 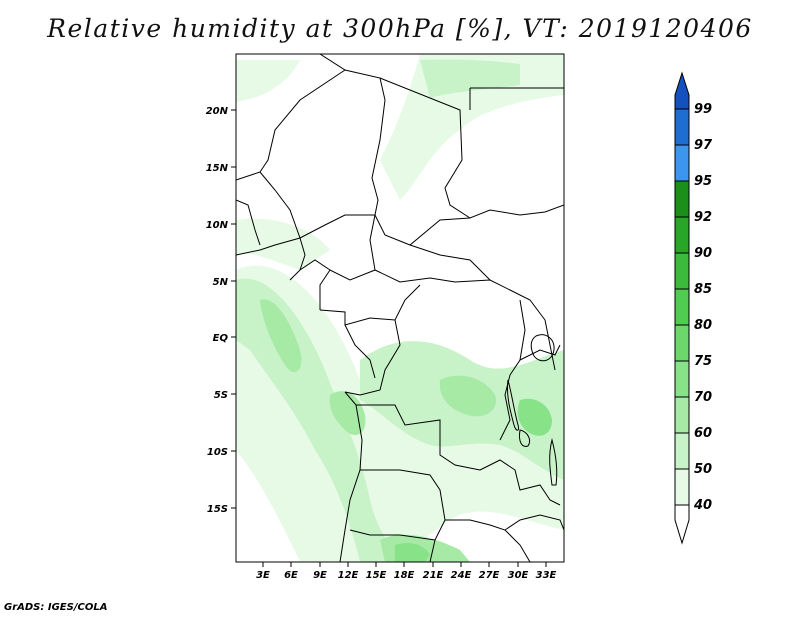 I want to click on lakes, so click(x=532, y=410).